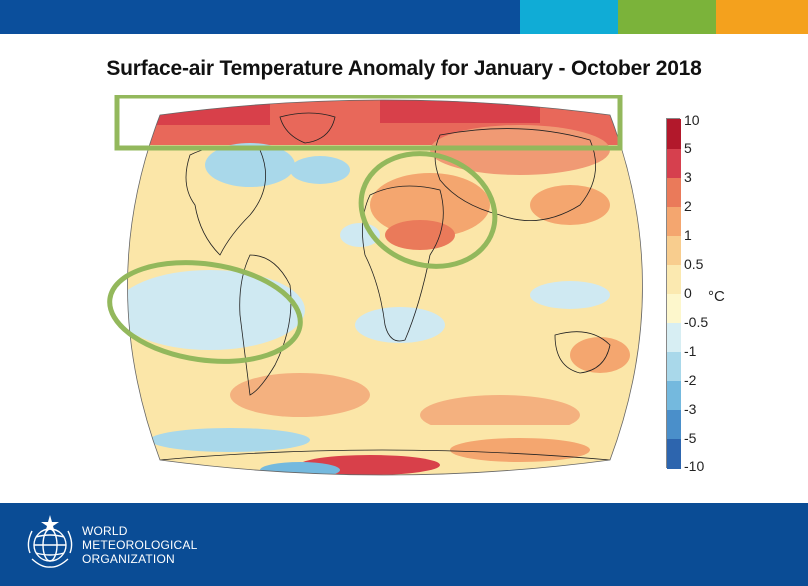 The image size is (808, 586). I want to click on header-band-blue, so click(260, 17).